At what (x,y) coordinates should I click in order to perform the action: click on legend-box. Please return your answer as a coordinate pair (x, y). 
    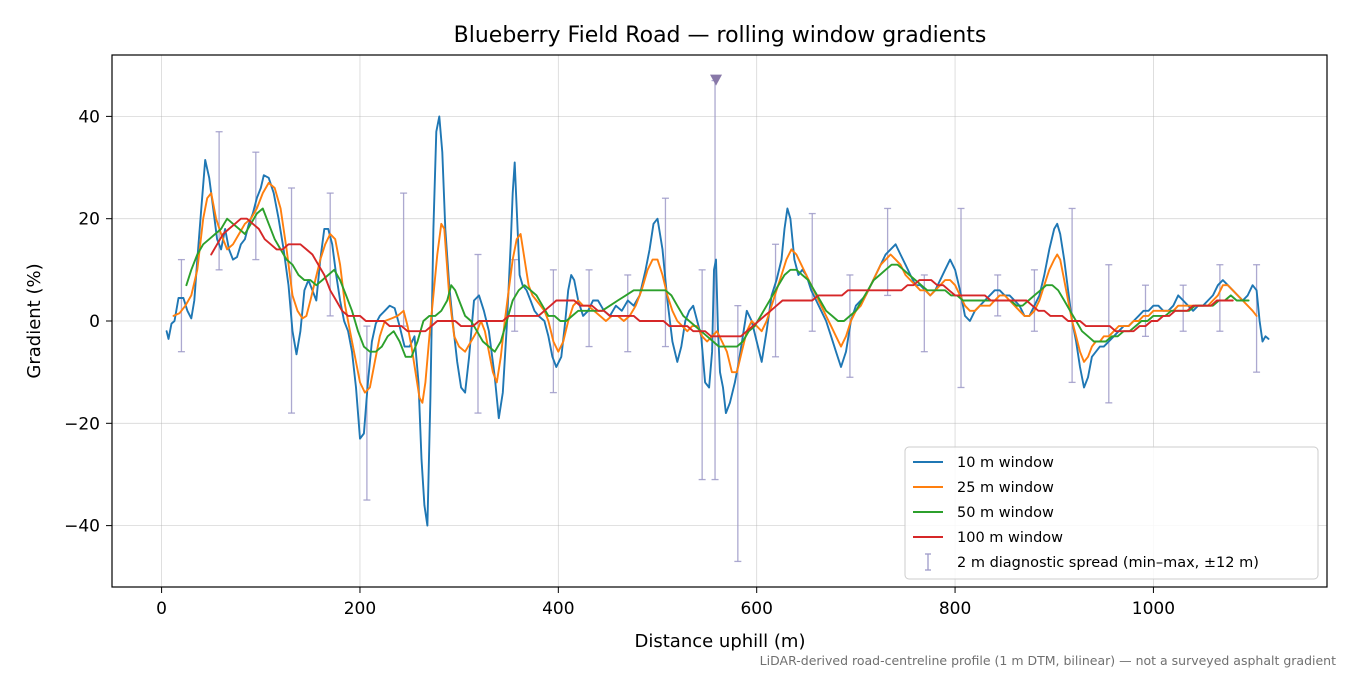
    Looking at the image, I should click on (1111, 513).